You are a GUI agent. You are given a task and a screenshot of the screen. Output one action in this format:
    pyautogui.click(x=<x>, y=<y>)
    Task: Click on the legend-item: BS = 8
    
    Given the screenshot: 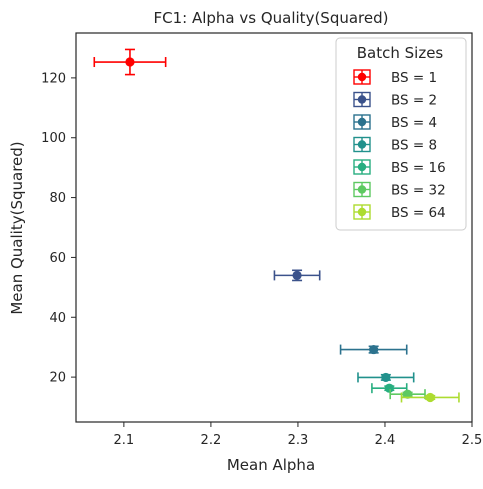 What is the action you would take?
    pyautogui.click(x=395, y=145)
    